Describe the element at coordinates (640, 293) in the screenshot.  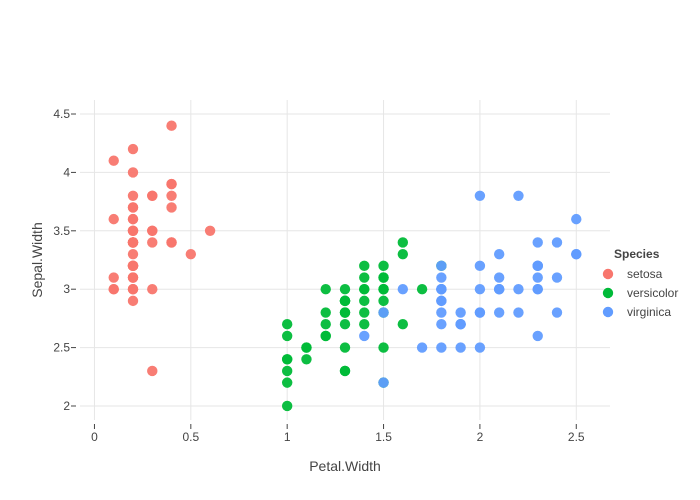
I see `legend-item-versicolor: versicolor` at that location.